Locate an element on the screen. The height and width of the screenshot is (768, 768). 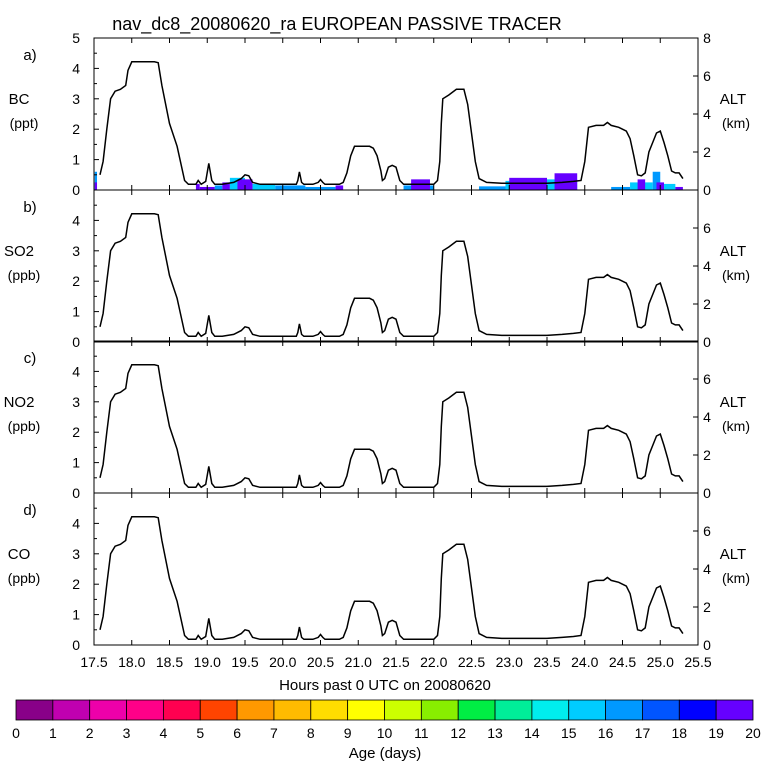
unit-label: (ppt) is located at coordinates (24, 123).